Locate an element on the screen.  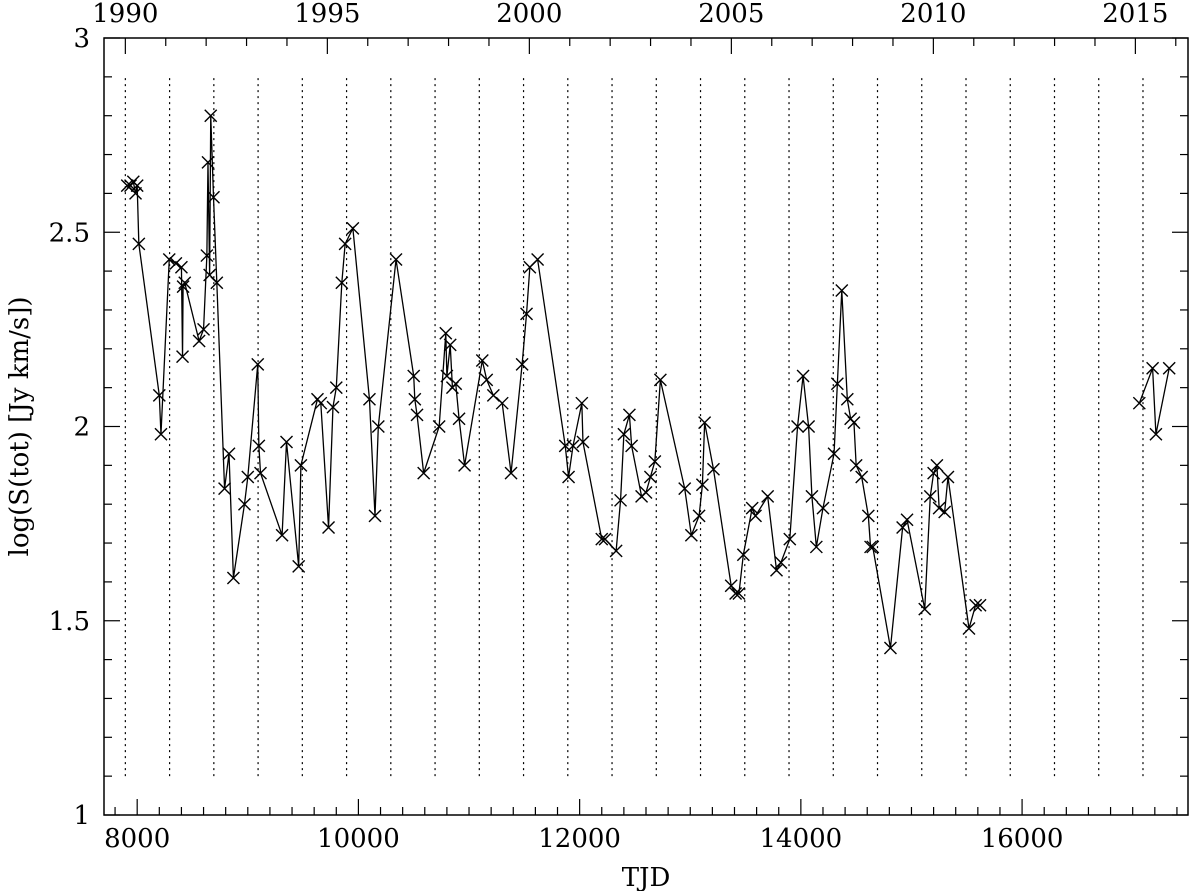
top-tick-label: 2005 is located at coordinates (731, 14).